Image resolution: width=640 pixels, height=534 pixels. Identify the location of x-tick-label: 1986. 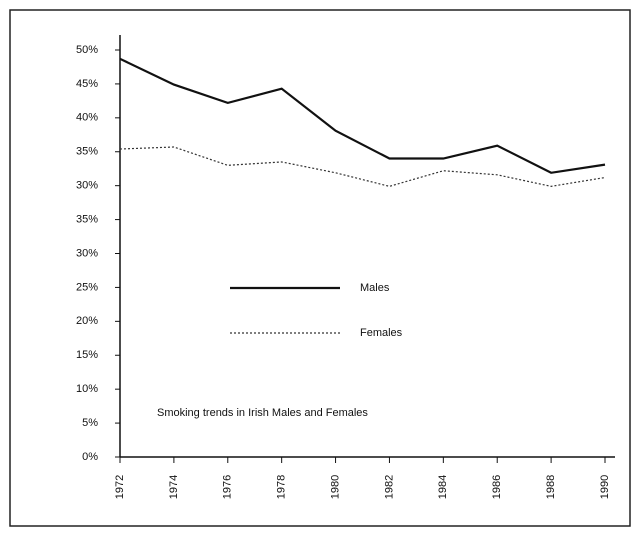
(497, 487).